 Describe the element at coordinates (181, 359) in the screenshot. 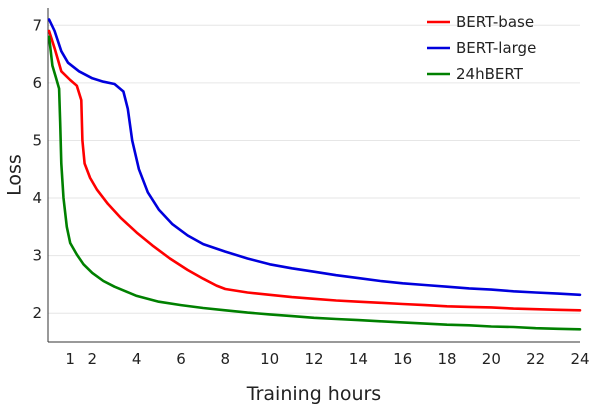

I see `x-tick-label: 6` at that location.